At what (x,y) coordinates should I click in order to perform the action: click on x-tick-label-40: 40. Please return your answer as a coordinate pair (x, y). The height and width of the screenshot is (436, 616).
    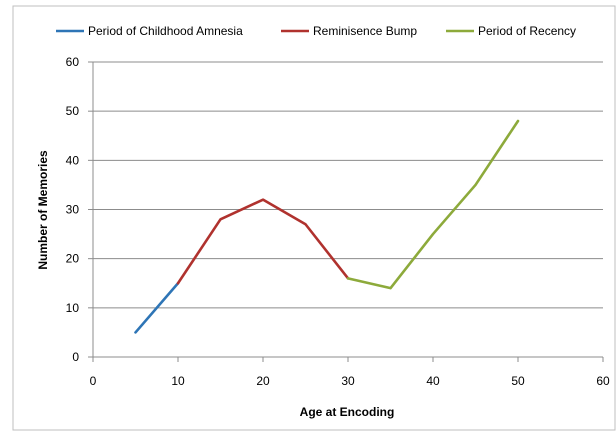
    Looking at the image, I should click on (433, 381).